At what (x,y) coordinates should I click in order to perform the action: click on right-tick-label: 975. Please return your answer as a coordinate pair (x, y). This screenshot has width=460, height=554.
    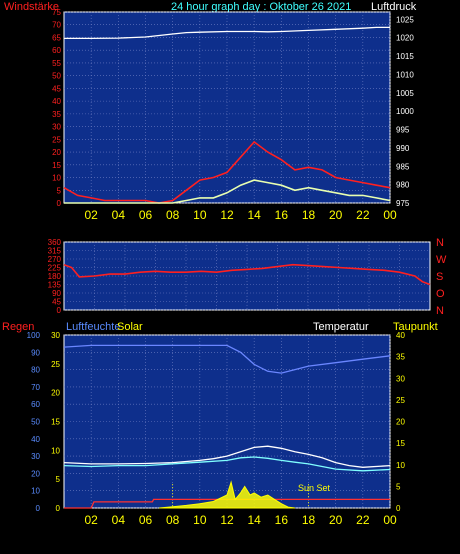
    Looking at the image, I should click on (403, 203).